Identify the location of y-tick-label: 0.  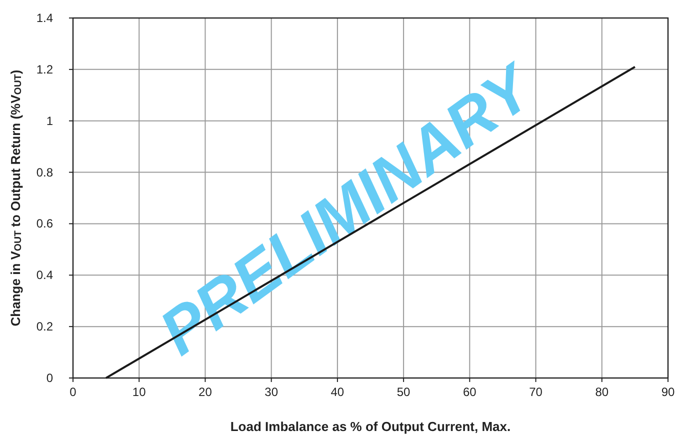
(50, 378).